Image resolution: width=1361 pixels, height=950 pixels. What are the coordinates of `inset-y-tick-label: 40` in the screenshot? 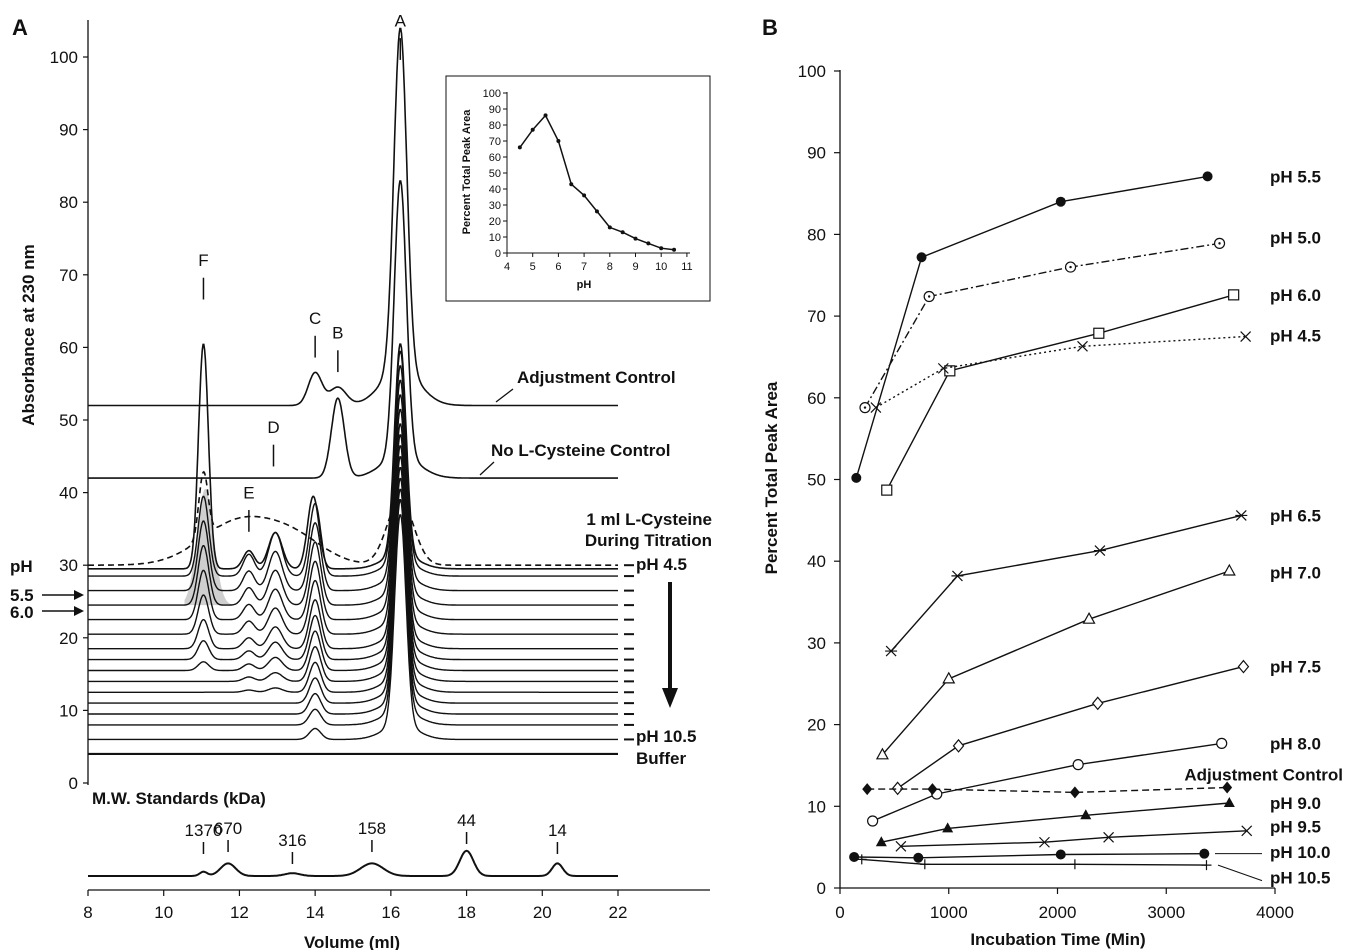 It's located at (495, 190).